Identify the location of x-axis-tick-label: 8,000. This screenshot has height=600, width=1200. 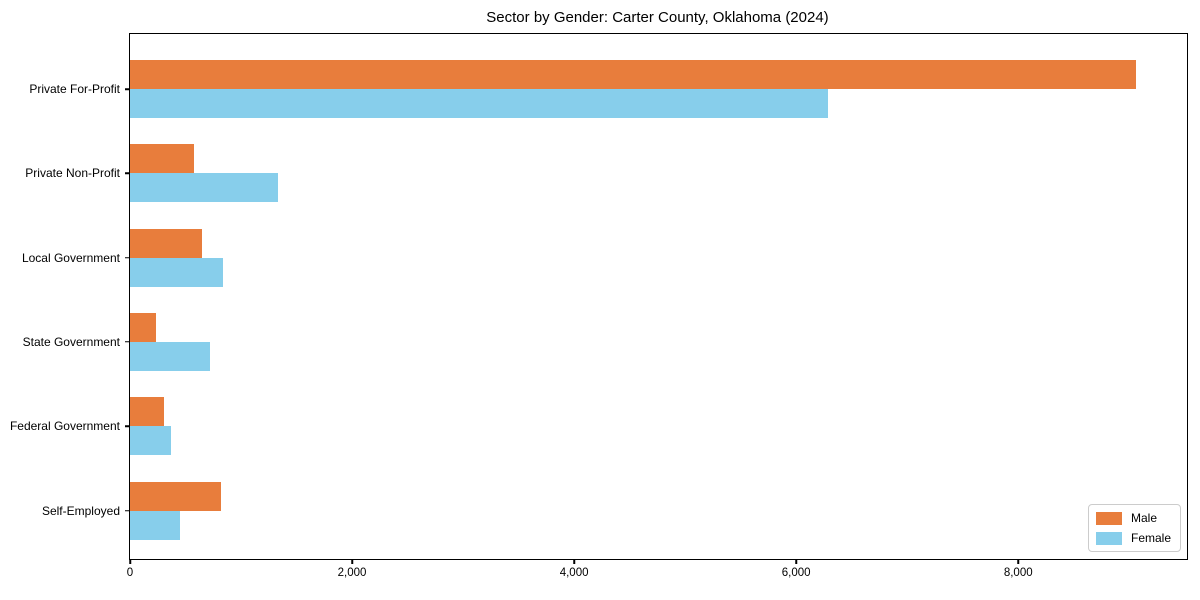
(1018, 573).